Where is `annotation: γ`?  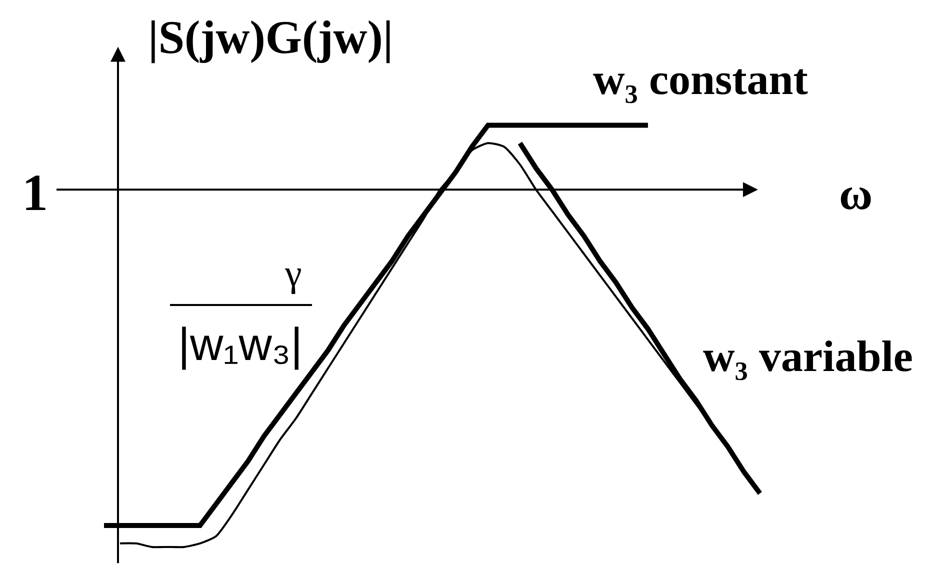
annotation: γ is located at coordinates (293, 274).